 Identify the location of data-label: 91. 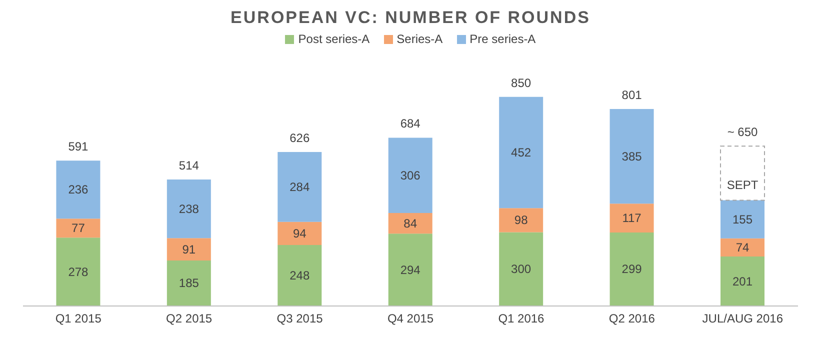
(189, 249).